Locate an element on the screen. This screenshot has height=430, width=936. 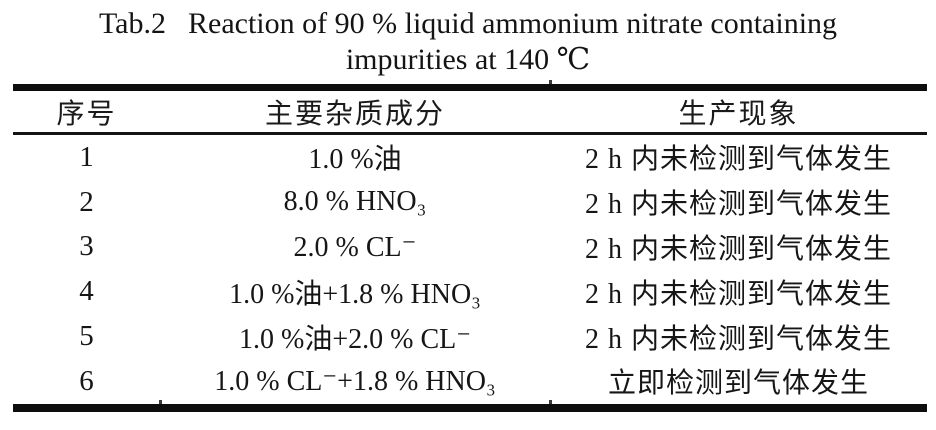
table-row: 4 1.0 %油+1.8 % HNO₃ 2 h 内未检测到气体发生 is located at coordinates (470, 291).